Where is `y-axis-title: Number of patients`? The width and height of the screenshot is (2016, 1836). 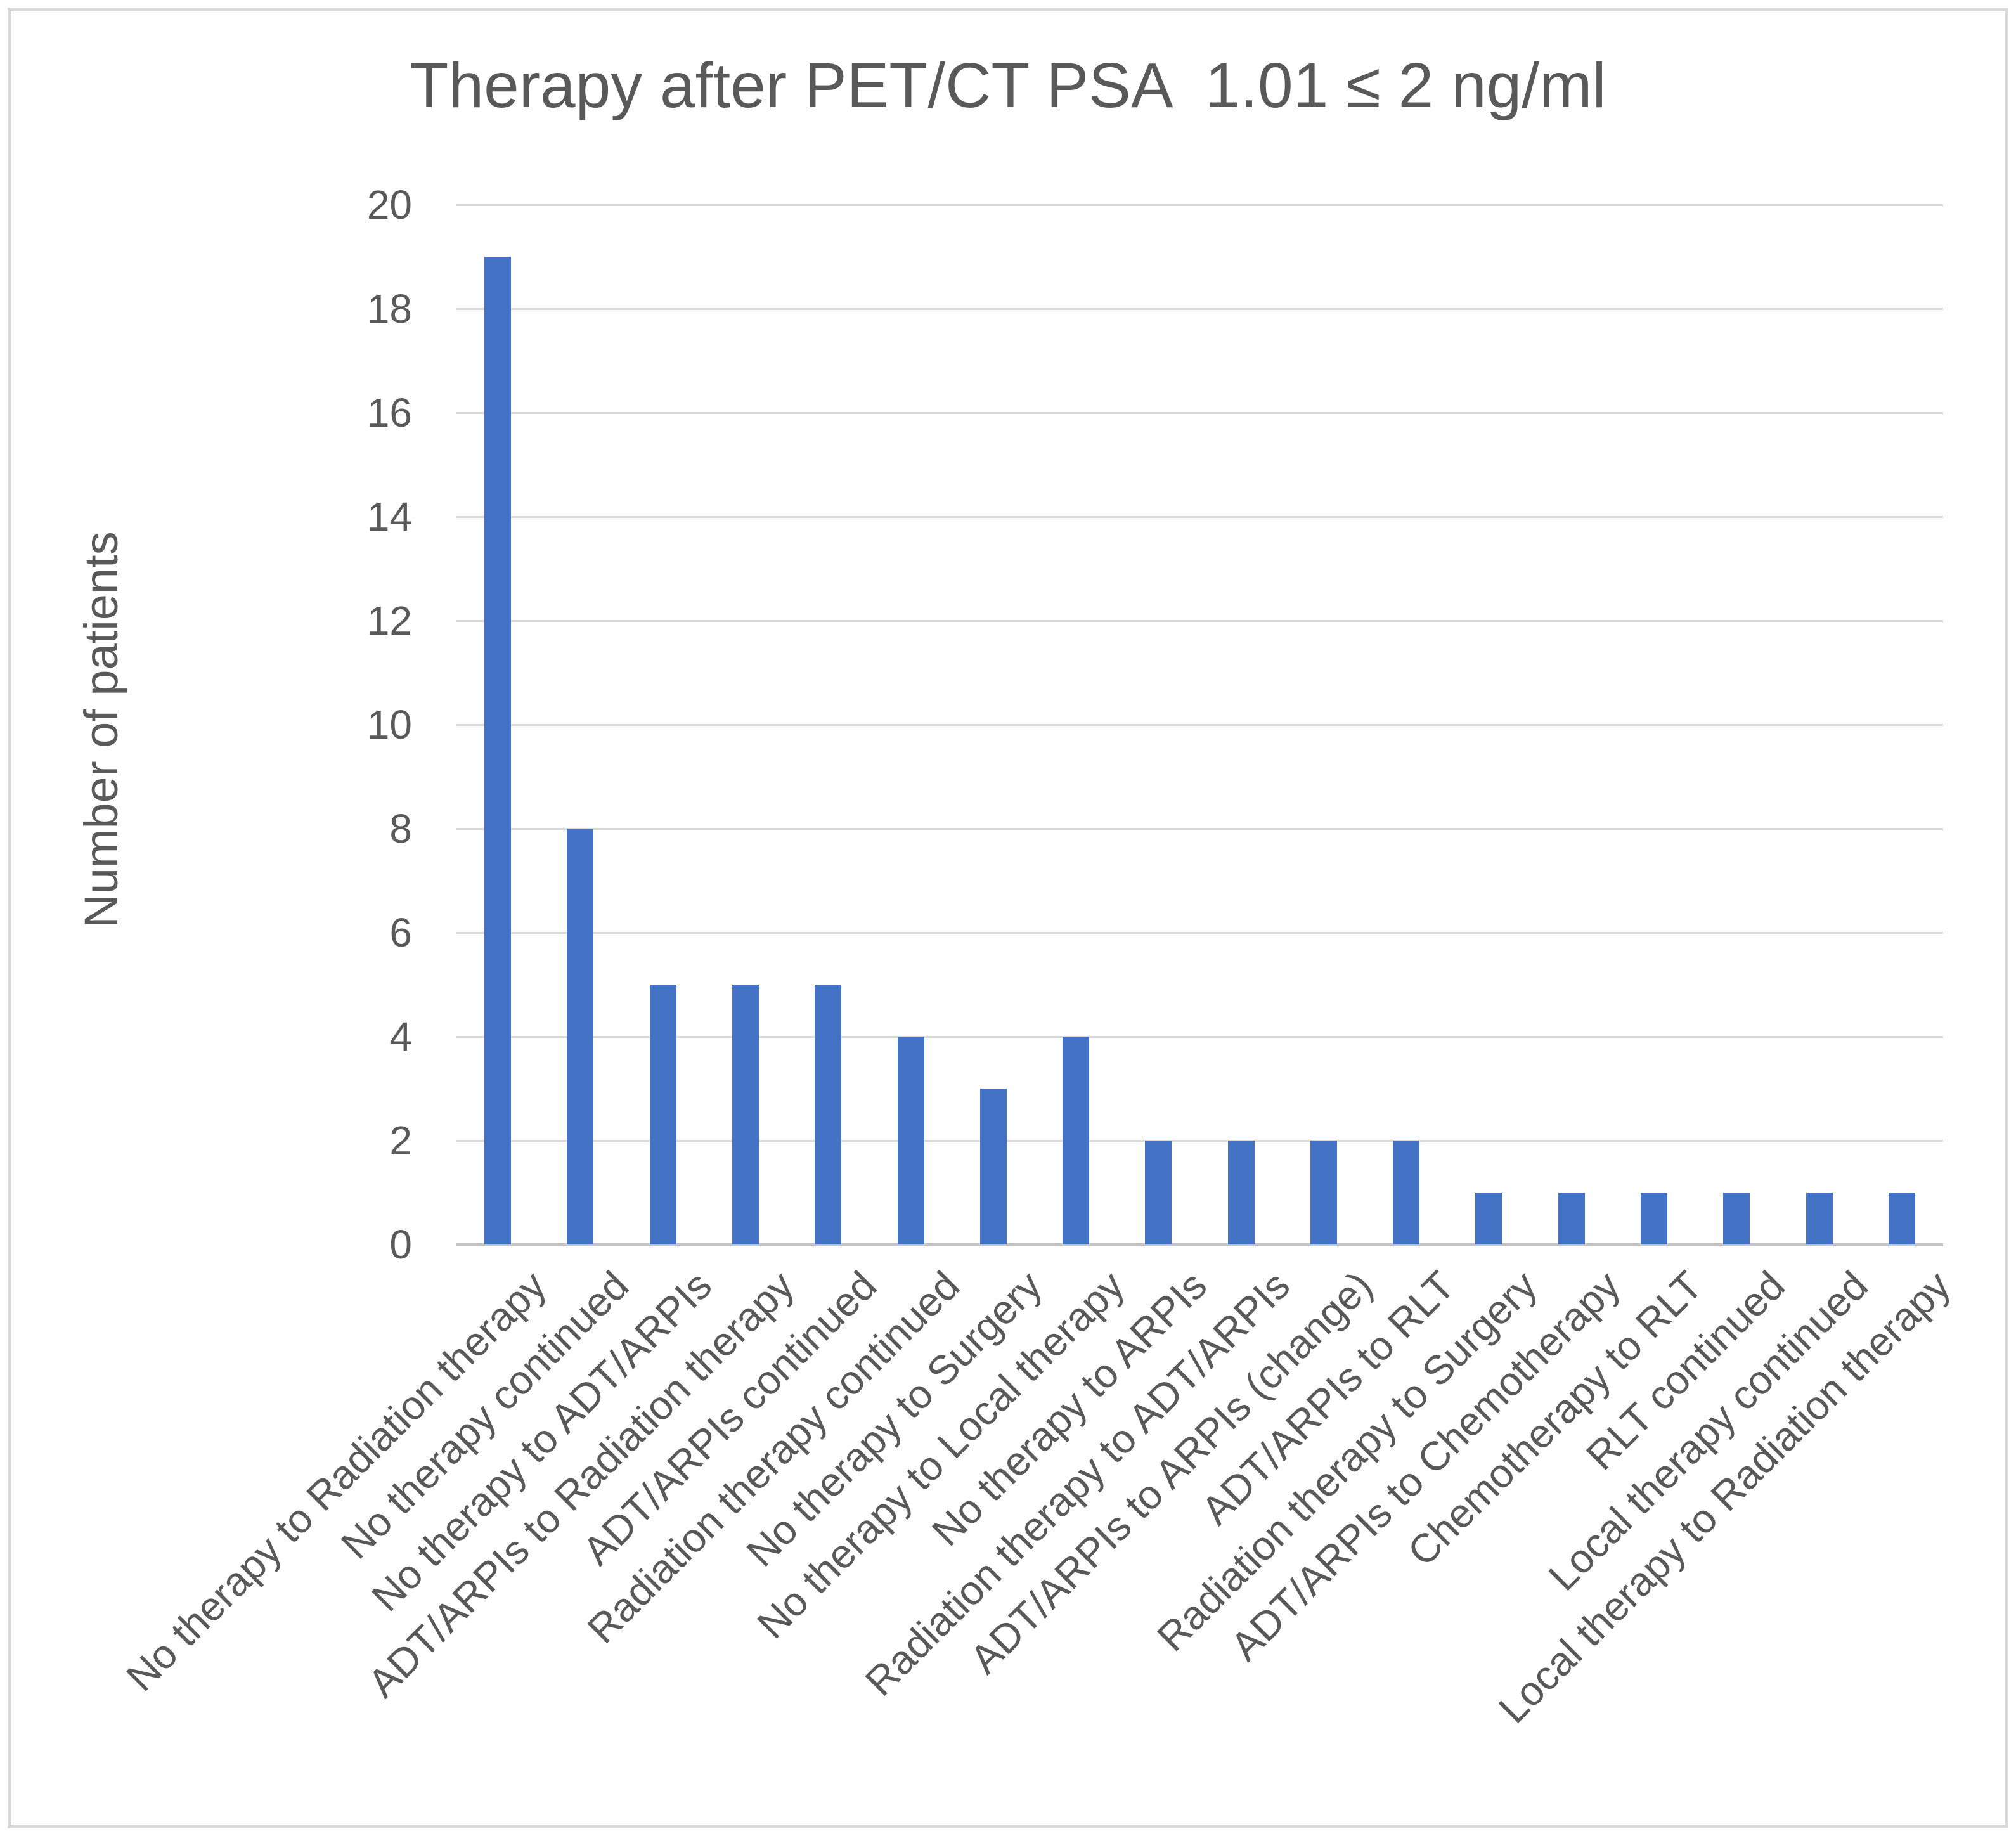
y-axis-title: Number of patients is located at coordinates (101, 730).